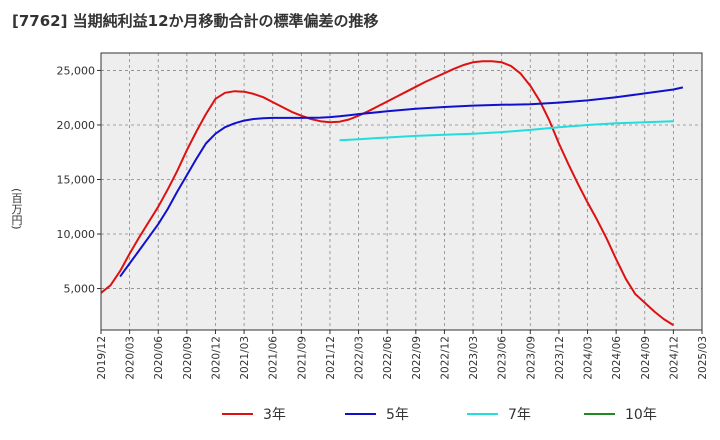  What do you see at coordinates (245, 358) in the screenshot?
I see `x-tick-label: 2021/03` at bounding box center [245, 358].